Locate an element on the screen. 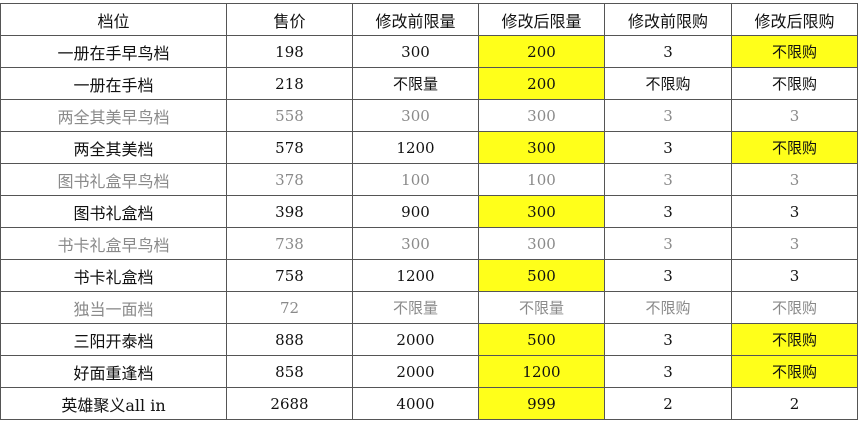 The width and height of the screenshot is (868, 431). cell-tier: 独当一面档 is located at coordinates (113, 307).